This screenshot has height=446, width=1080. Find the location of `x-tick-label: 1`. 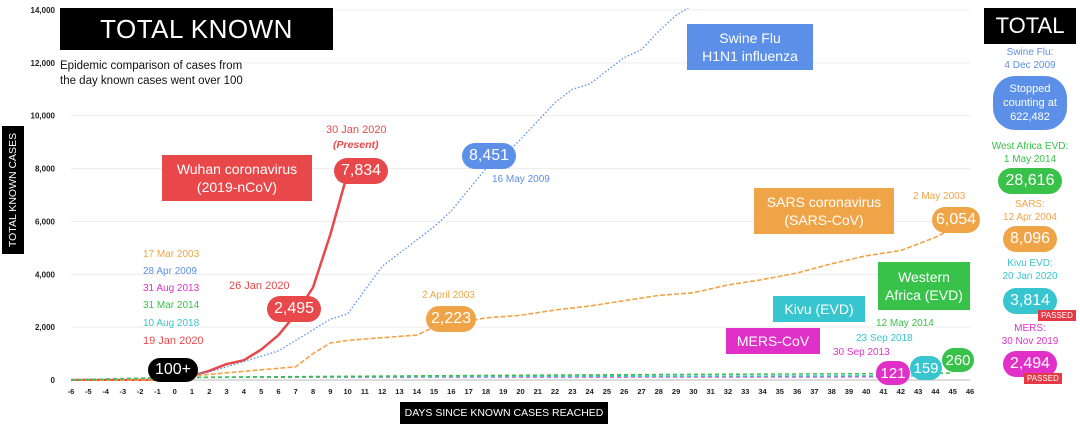

x-tick-label: 1 is located at coordinates (192, 391).